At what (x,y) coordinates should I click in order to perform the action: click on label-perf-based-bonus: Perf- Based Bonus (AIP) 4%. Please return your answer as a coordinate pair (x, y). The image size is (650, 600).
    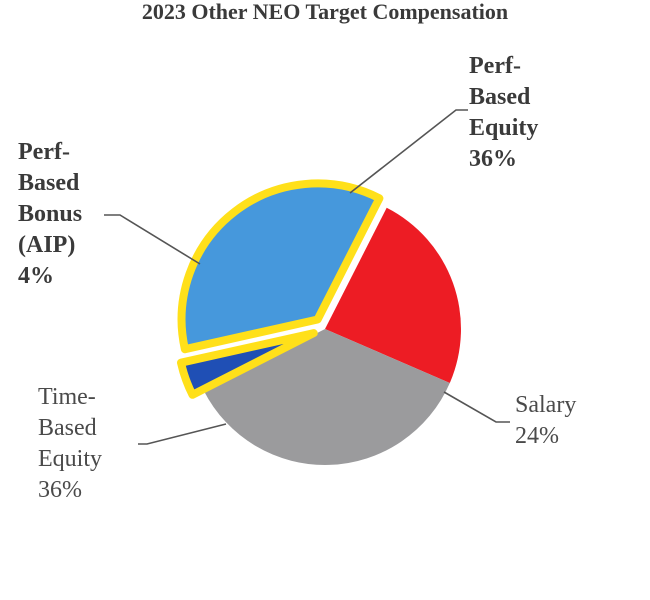
    Looking at the image, I should click on (50, 214).